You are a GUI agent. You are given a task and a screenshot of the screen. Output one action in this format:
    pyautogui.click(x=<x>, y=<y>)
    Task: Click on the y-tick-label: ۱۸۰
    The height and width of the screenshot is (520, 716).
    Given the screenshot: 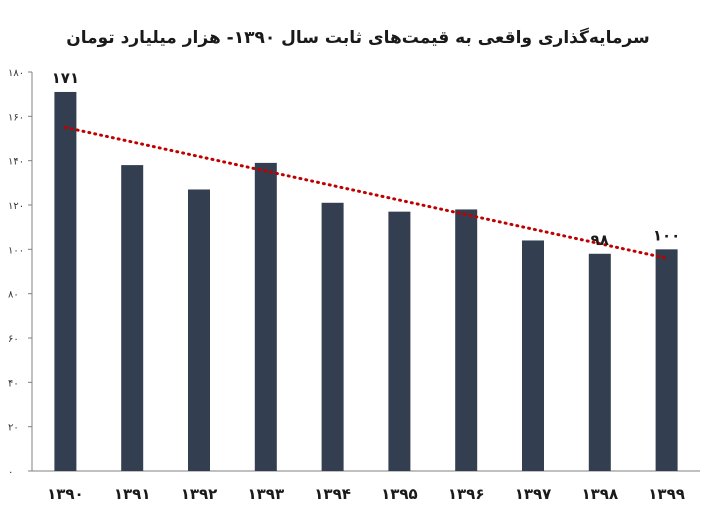 What is the action you would take?
    pyautogui.click(x=16, y=73)
    